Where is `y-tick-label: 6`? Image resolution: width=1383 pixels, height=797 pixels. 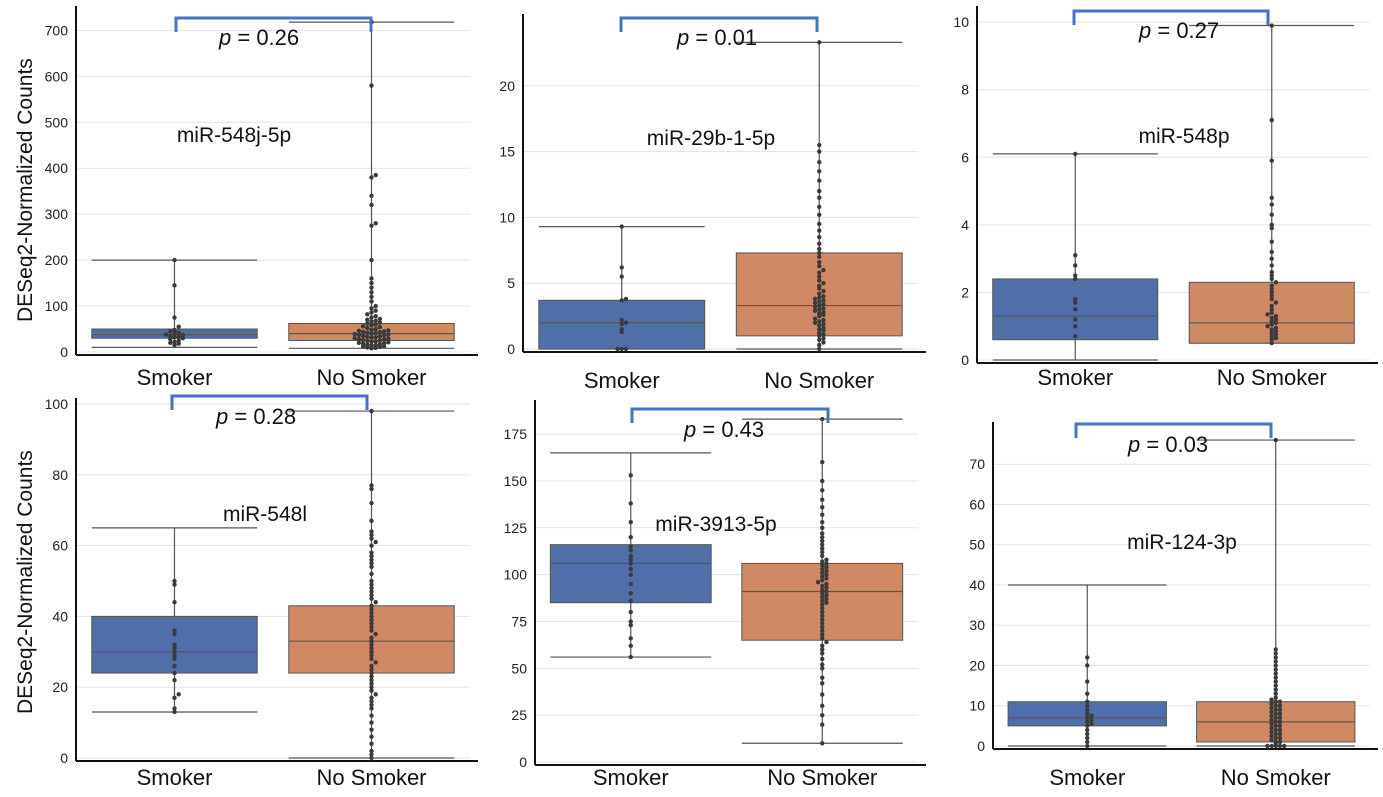 y-tick-label: 6 is located at coordinates (965, 157).